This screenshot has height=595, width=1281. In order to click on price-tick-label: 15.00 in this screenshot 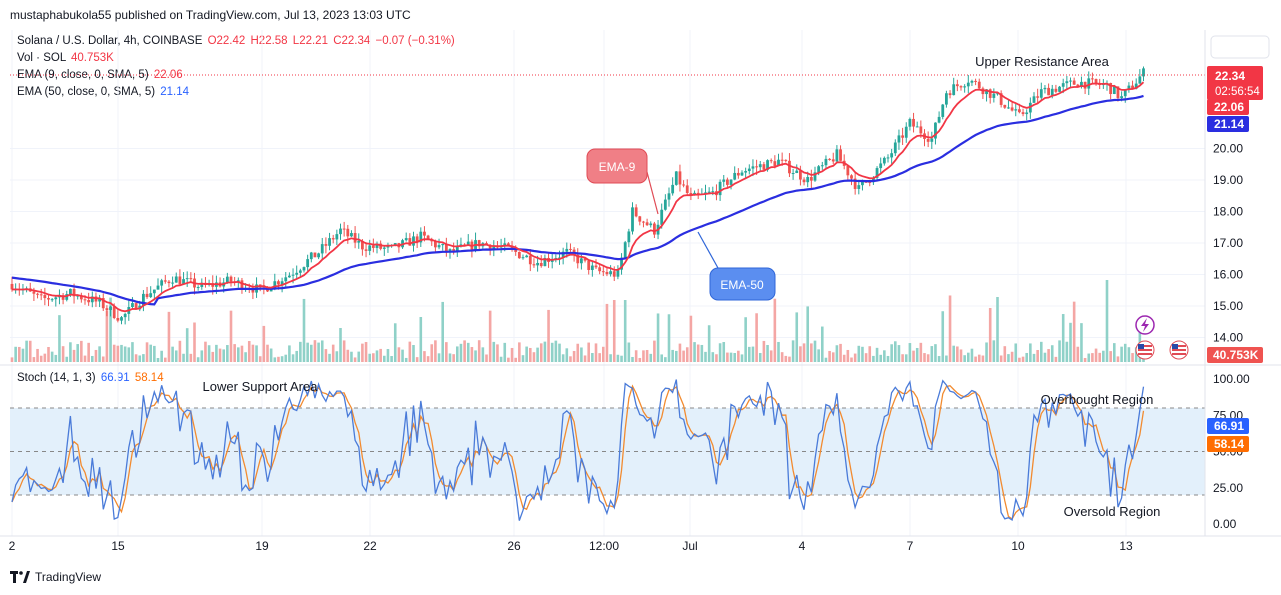, I will do `click(1228, 306)`.